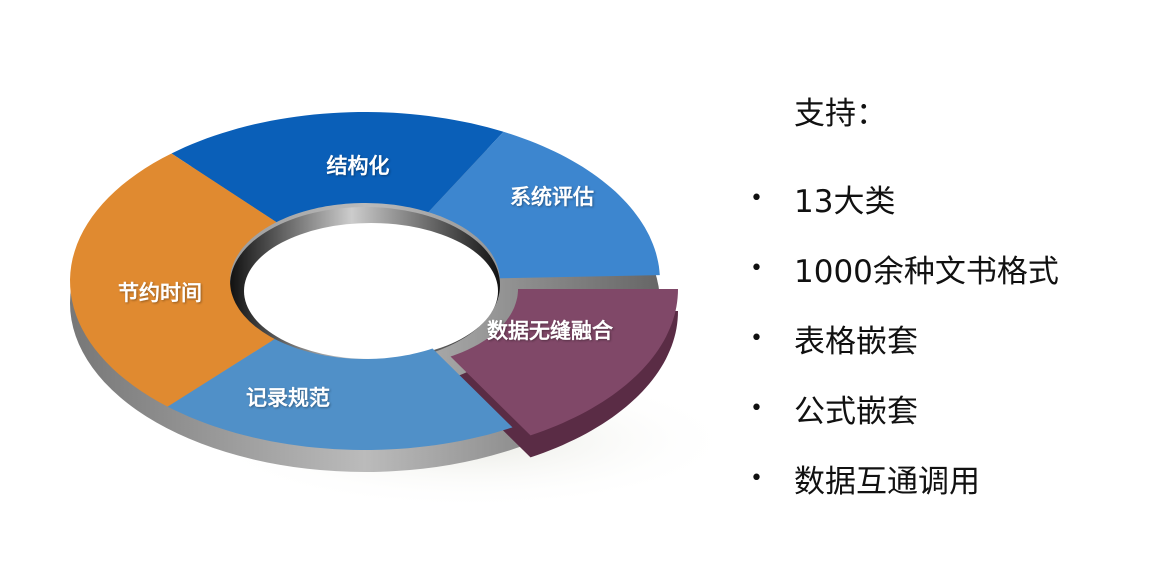 This screenshot has width=1174, height=572. What do you see at coordinates (926, 271) in the screenshot?
I see `item-text: 1000余种文书格式` at bounding box center [926, 271].